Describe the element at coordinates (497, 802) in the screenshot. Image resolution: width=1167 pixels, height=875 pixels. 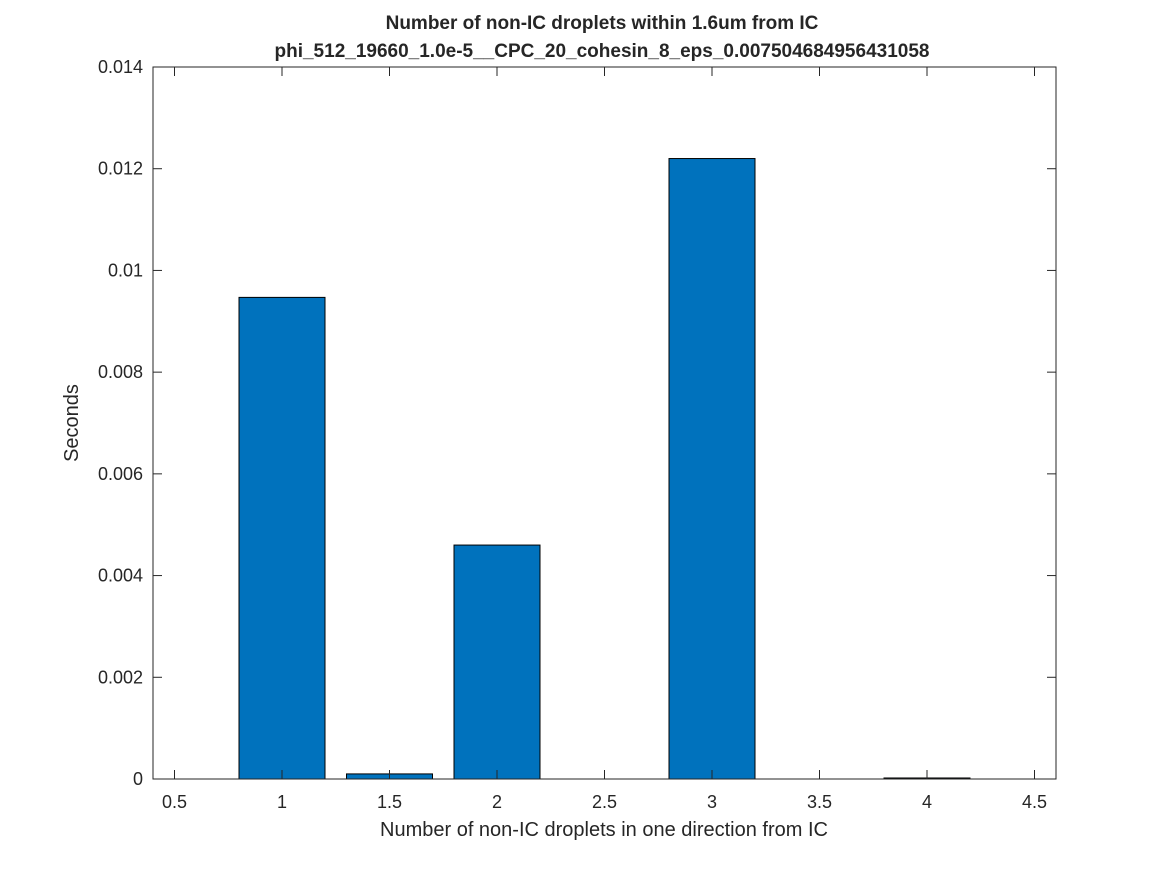
I see `x-tick-label: 2` at that location.